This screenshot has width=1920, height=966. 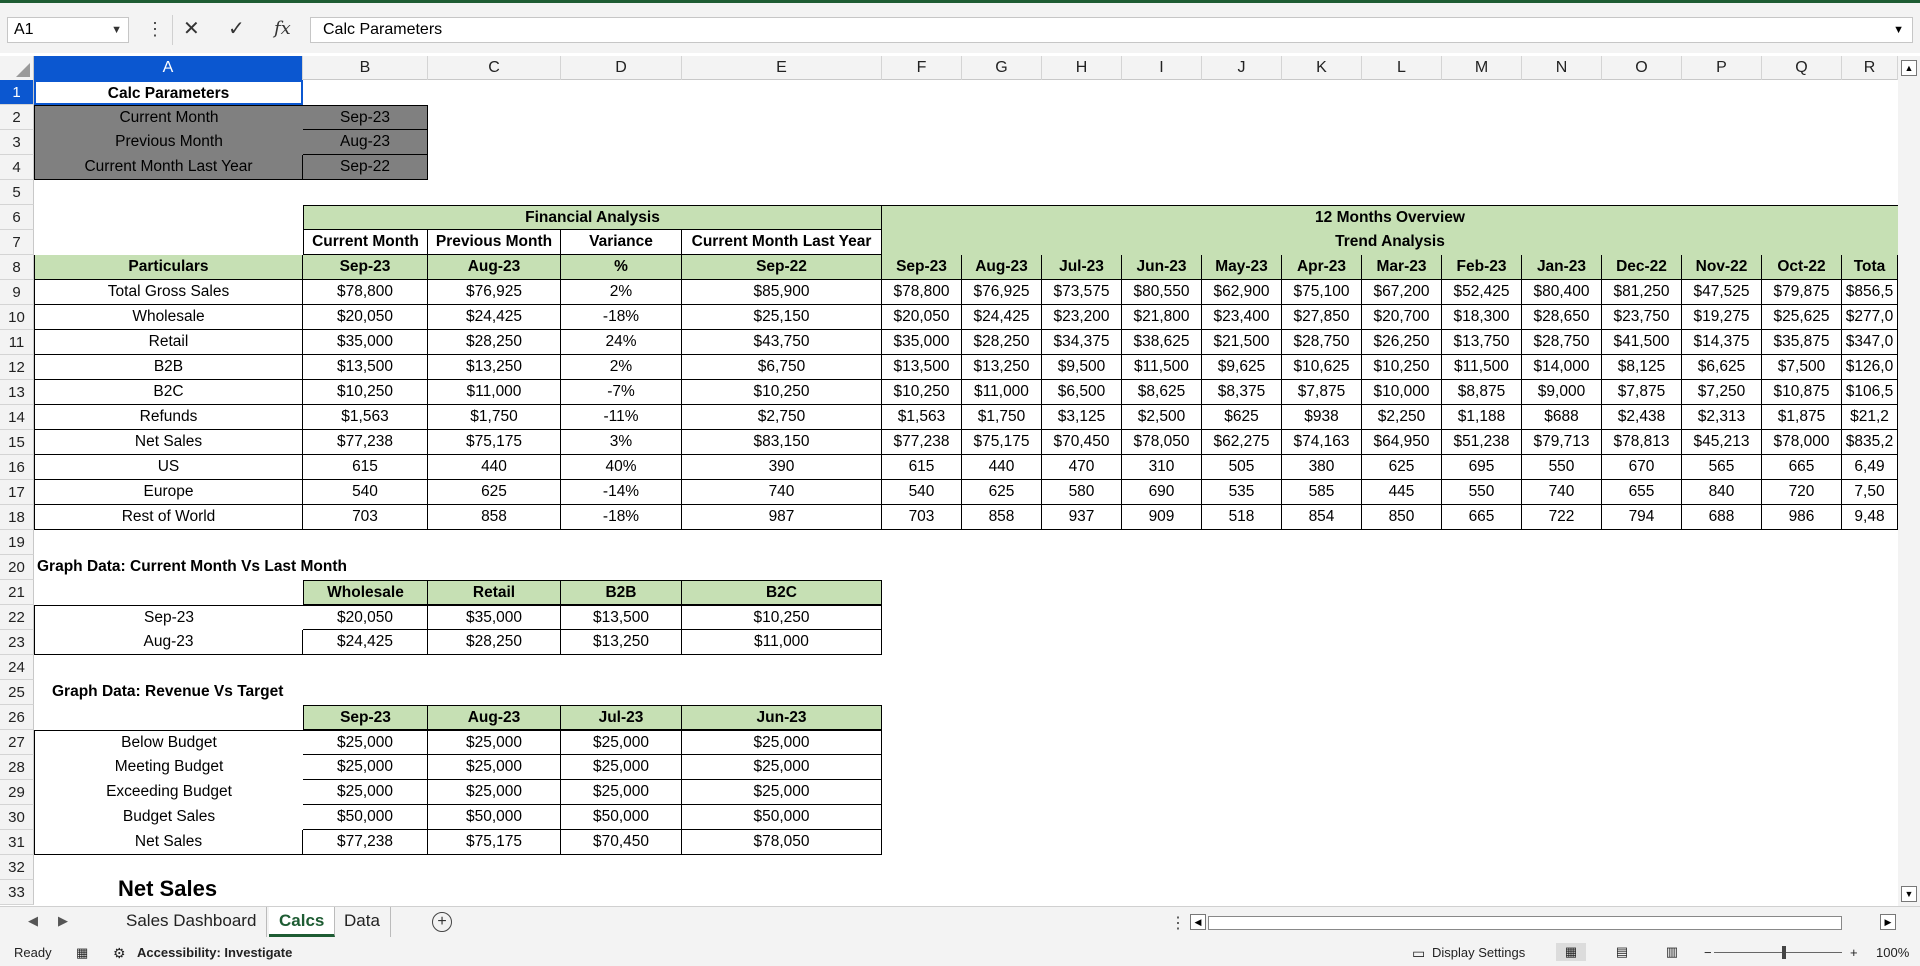 What do you see at coordinates (1642, 68) in the screenshot?
I see `column-header-o: O` at bounding box center [1642, 68].